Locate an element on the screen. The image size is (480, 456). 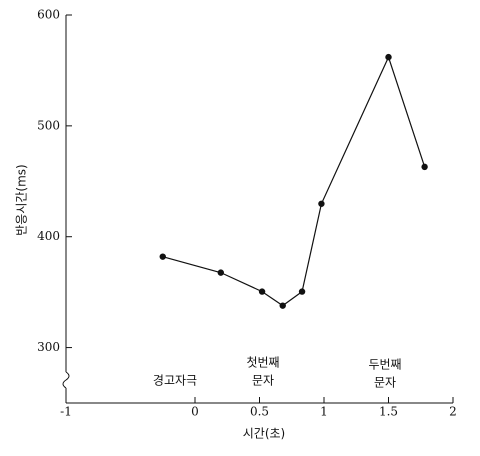
annotation: 첫번째 is located at coordinates (262, 363).